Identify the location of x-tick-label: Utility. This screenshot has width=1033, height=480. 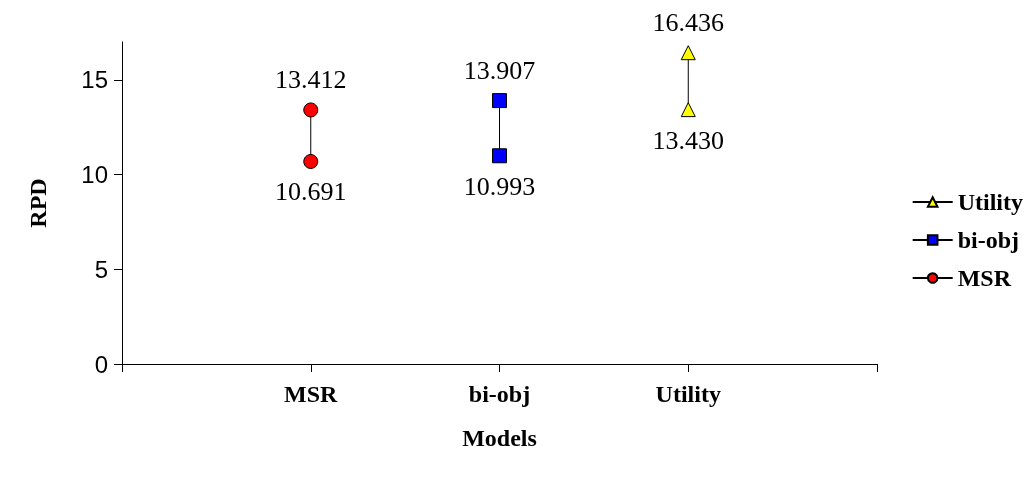
(688, 394).